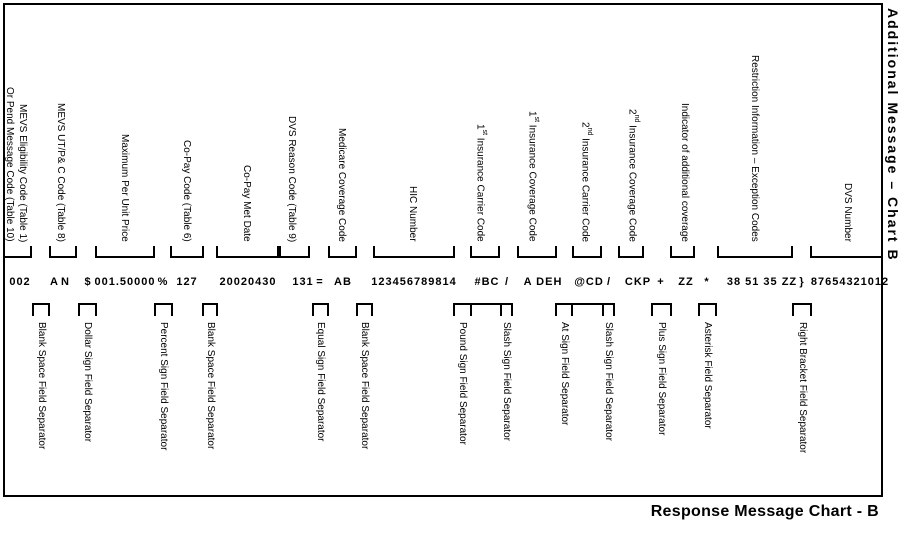 The image size is (907, 552). What do you see at coordinates (638, 282) in the screenshot?
I see `value-ins2-coverage-code: CKP` at bounding box center [638, 282].